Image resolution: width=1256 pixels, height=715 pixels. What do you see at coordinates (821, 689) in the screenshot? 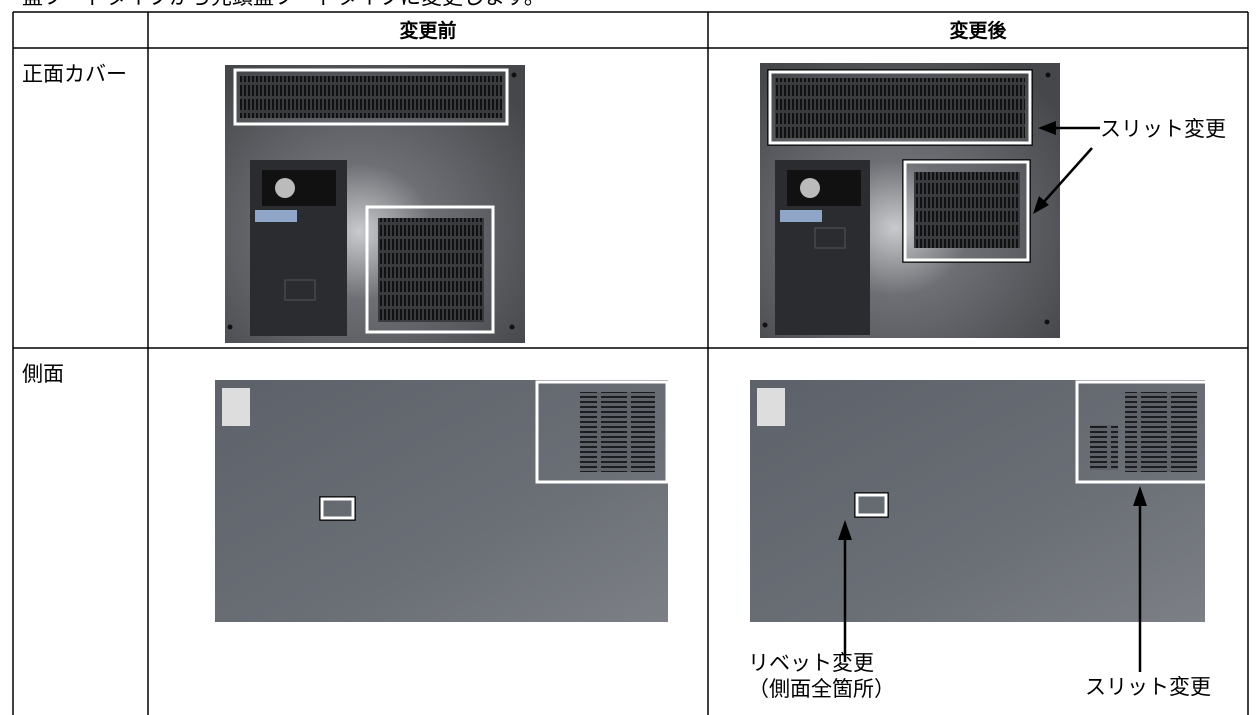
I see `annotation: （側面全箇所）` at bounding box center [821, 689].